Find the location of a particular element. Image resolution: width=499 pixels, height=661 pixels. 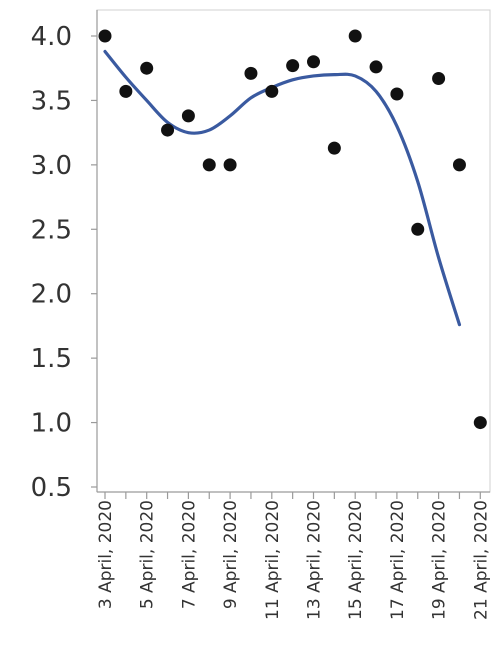

y-axis: 0.5 1.0 1.5 2.0 2.5 3.0 3.5 4.0 is located at coordinates (64, 256).